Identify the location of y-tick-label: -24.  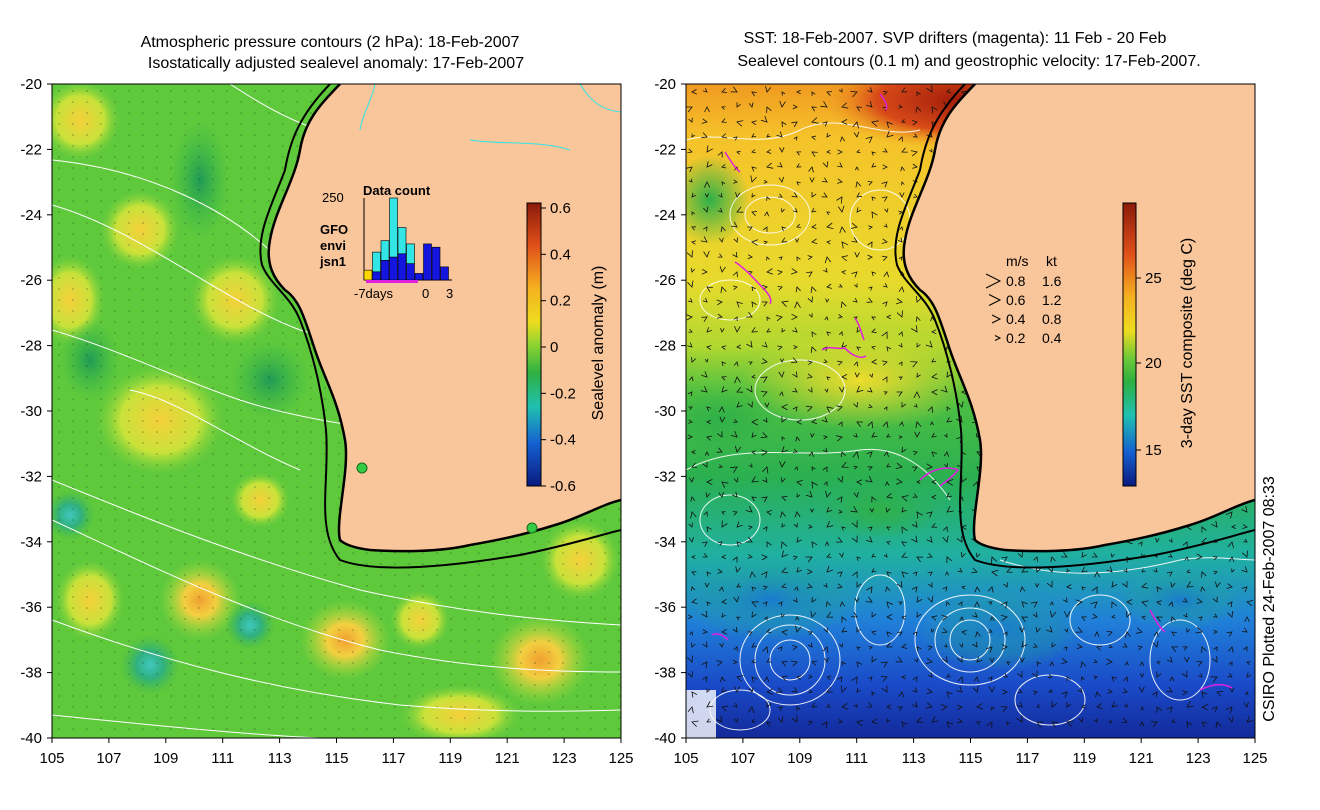
(665, 215).